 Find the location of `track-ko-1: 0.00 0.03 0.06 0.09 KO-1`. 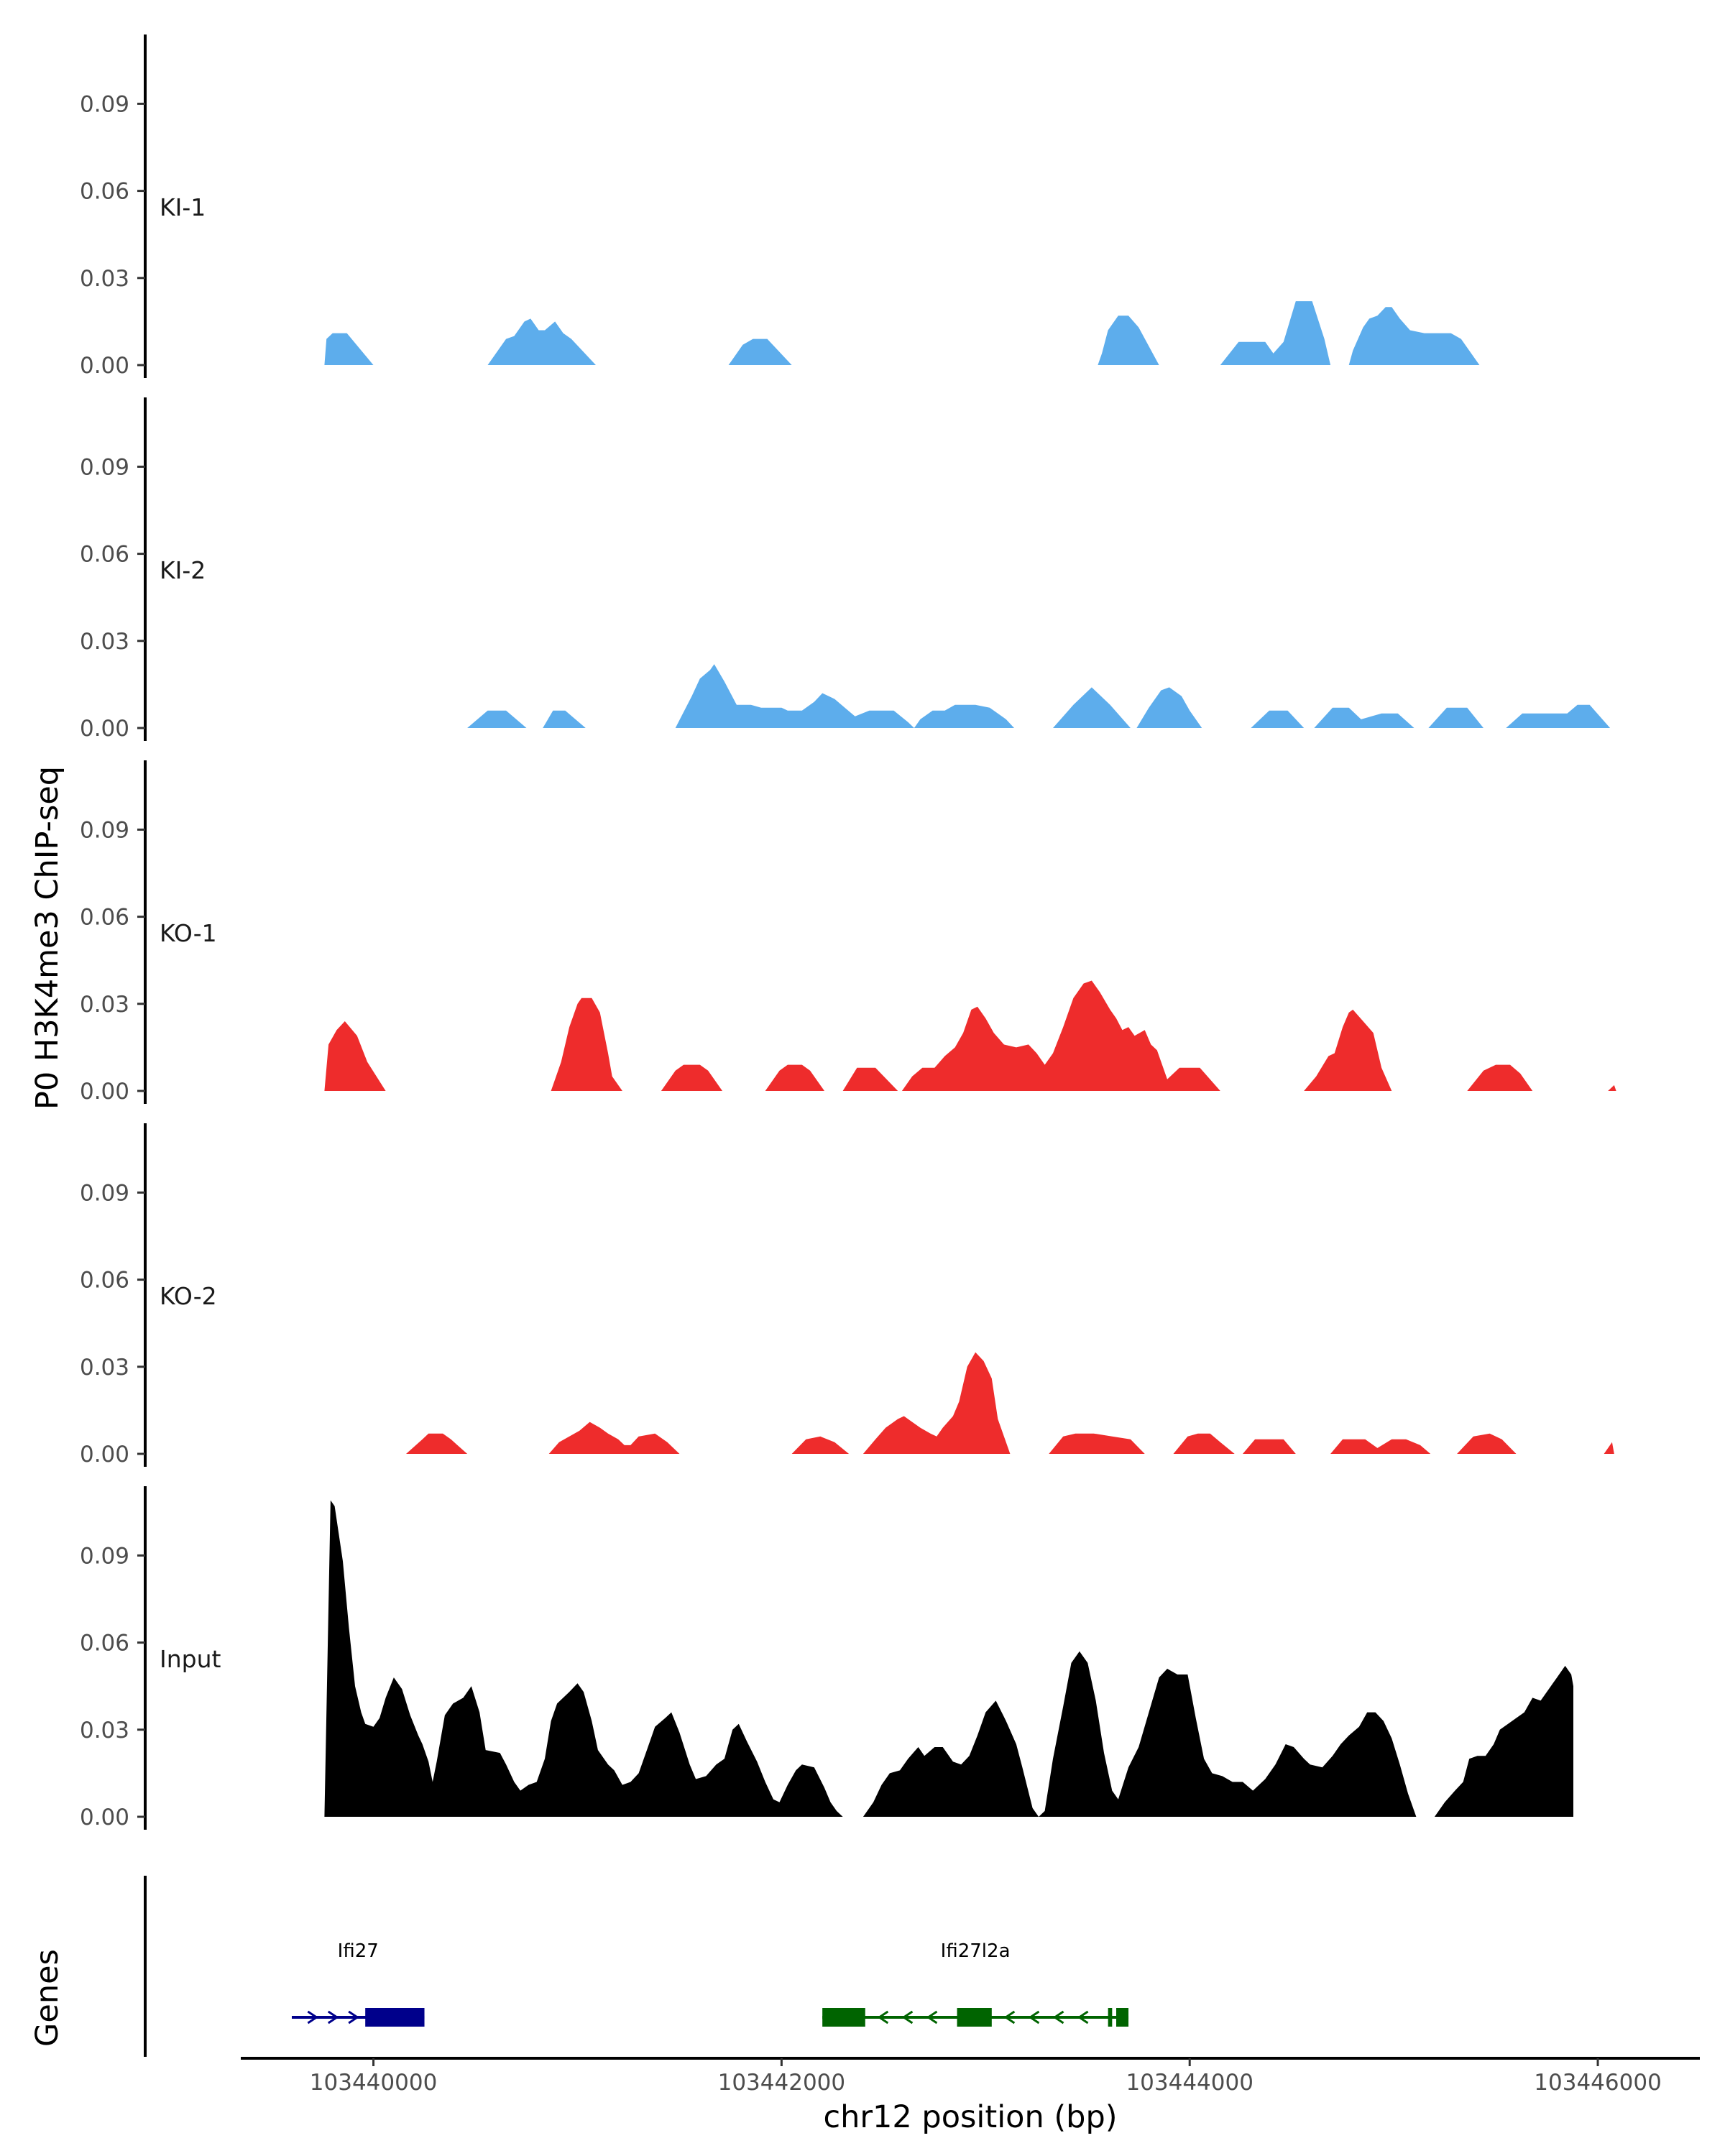

track-ko-1: 0.00 0.03 0.06 0.09 KO-1 is located at coordinates (848, 932).